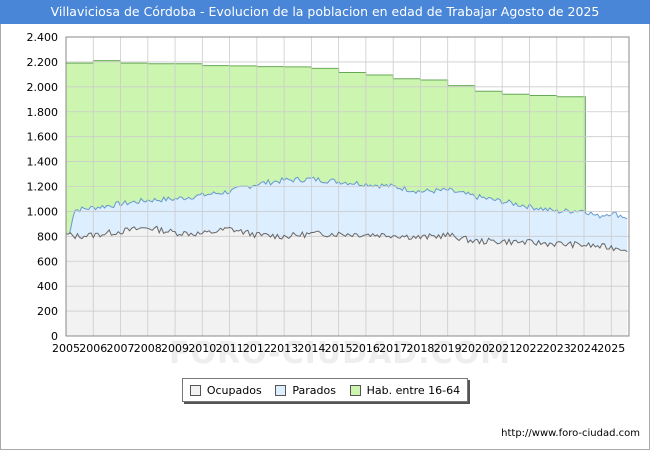 This screenshot has height=450, width=650. What do you see at coordinates (355, 390) in the screenshot?
I see `legend-swatch-hab` at bounding box center [355, 390].